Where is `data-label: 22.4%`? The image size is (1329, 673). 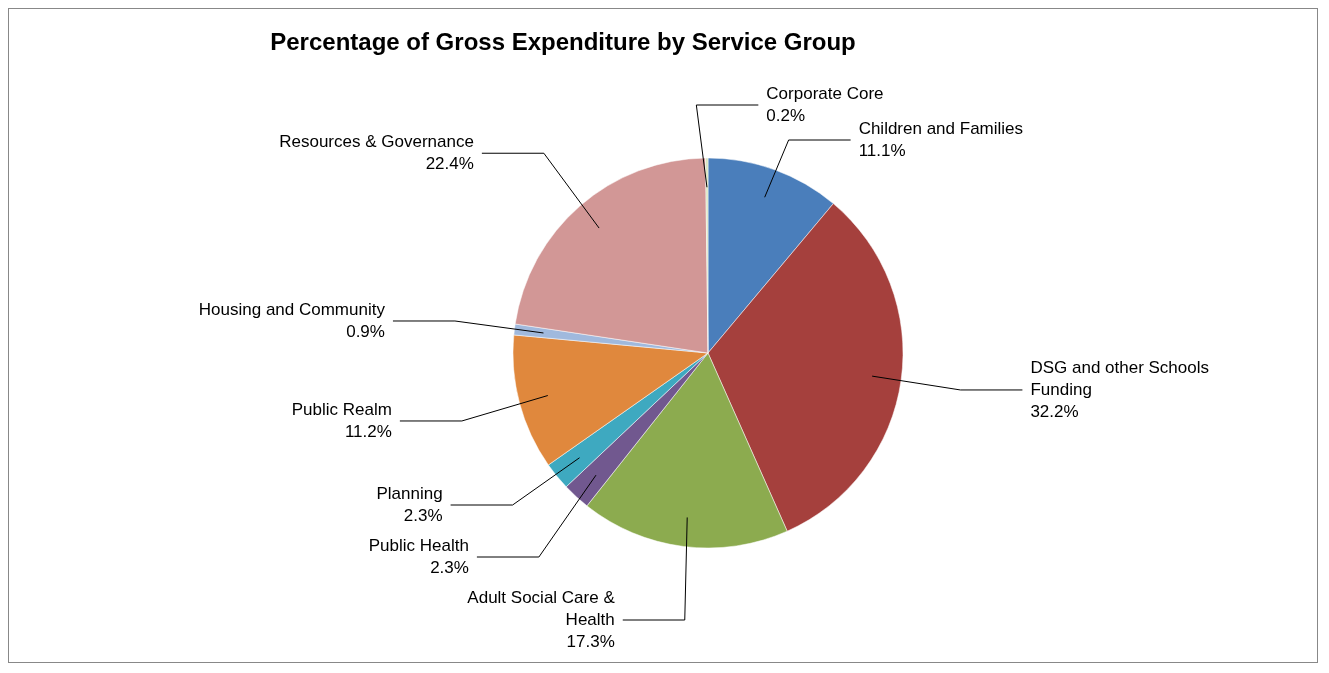
data-label: 22.4% is located at coordinates (449, 164).